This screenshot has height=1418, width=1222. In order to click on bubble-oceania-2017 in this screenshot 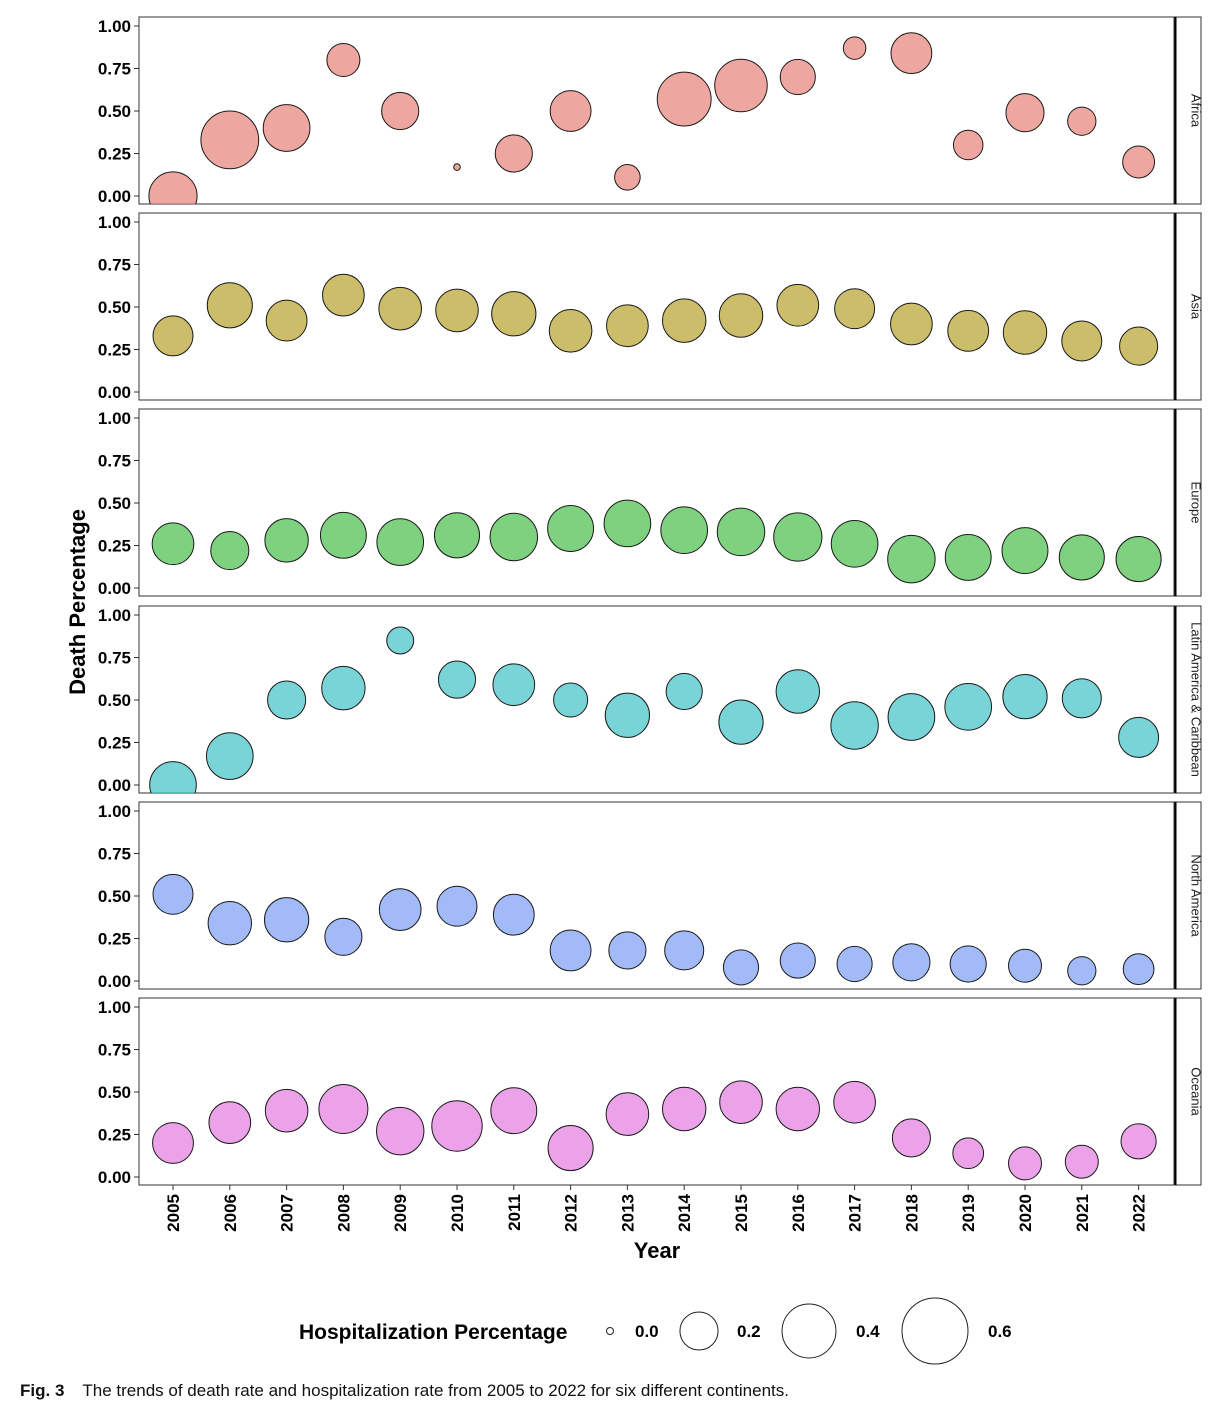, I will do `click(854, 1102)`.